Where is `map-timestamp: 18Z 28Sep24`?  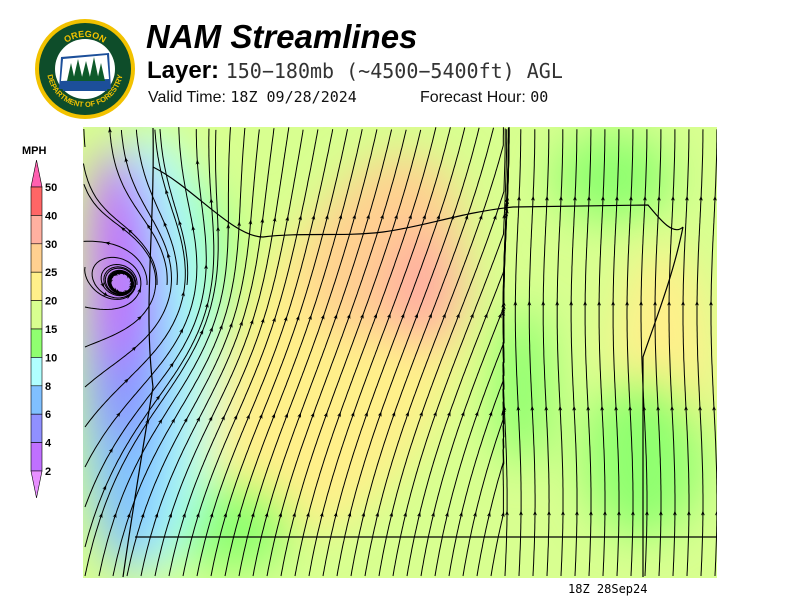 map-timestamp: 18Z 28Sep24 is located at coordinates (608, 589).